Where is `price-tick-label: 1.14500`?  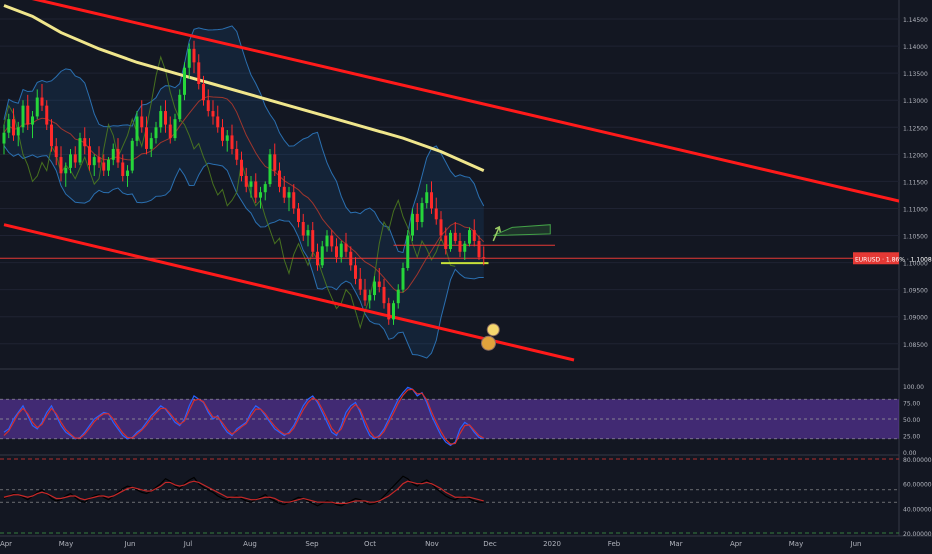 price-tick-label: 1.14500 is located at coordinates (915, 20).